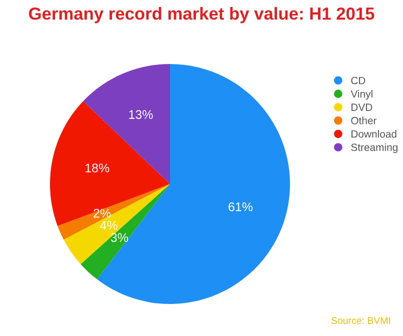 The height and width of the screenshot is (336, 403). What do you see at coordinates (201, 15) in the screenshot?
I see `chart-title: Germany record market by value: H1 2015` at bounding box center [201, 15].